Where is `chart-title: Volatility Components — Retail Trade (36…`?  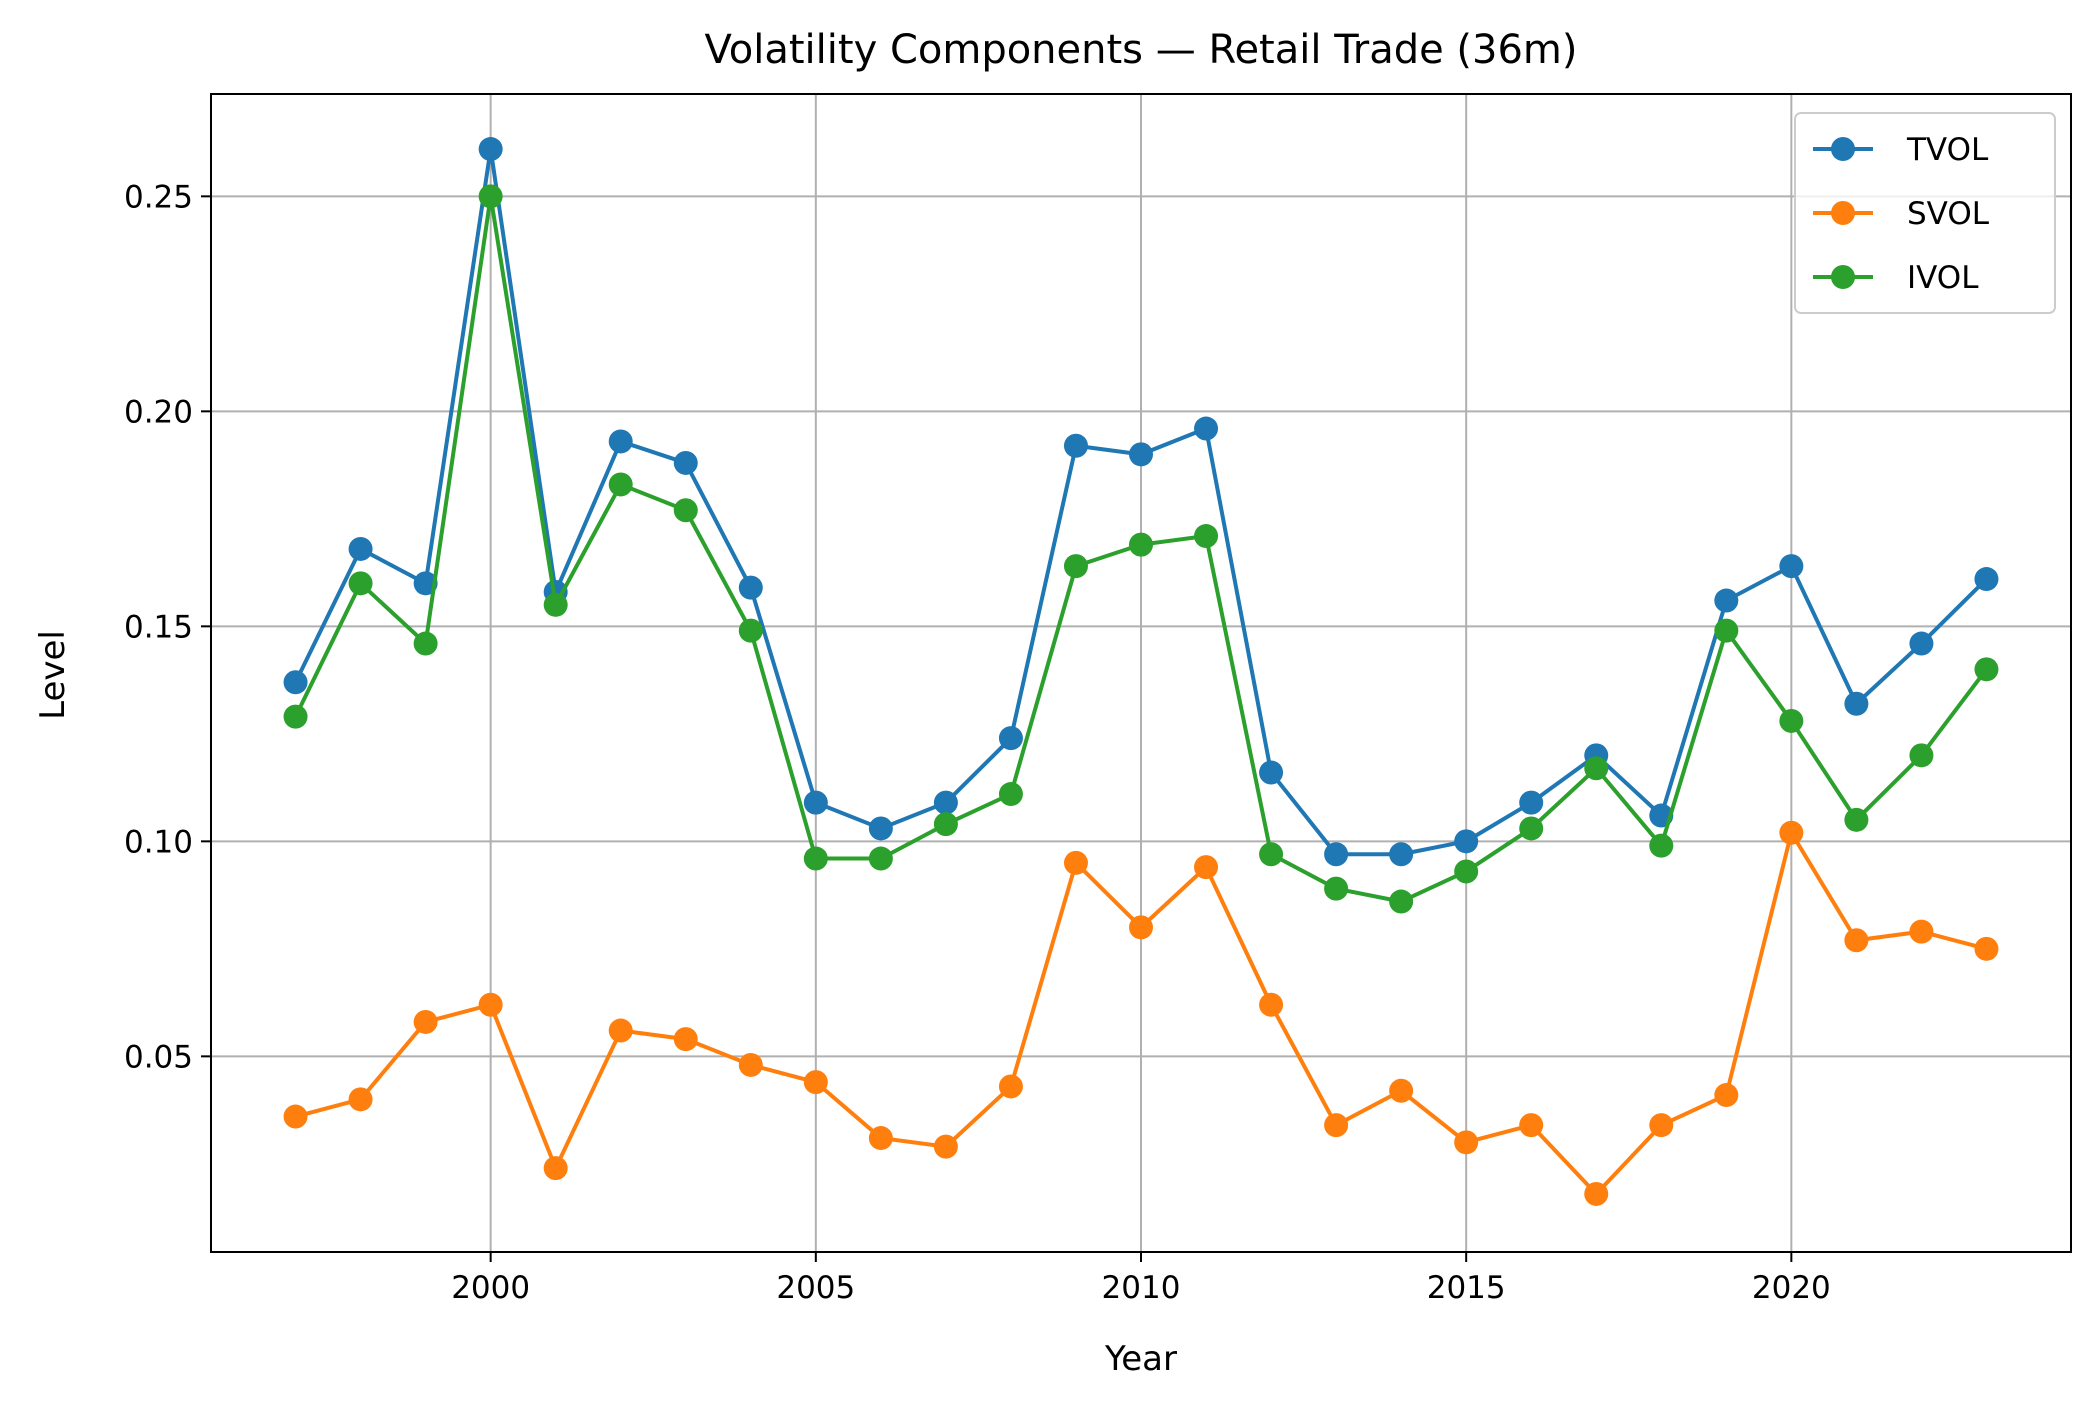 chart-title: Volatility Components — Retail Trade (36… is located at coordinates (1141, 50).